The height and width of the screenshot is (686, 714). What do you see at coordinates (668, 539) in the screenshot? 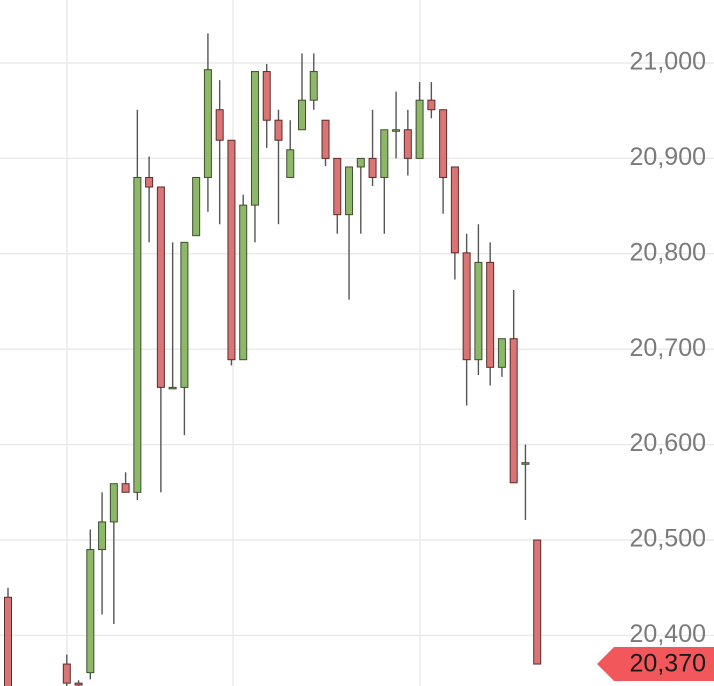
I see `y-tick-label: 20,500` at bounding box center [668, 539].